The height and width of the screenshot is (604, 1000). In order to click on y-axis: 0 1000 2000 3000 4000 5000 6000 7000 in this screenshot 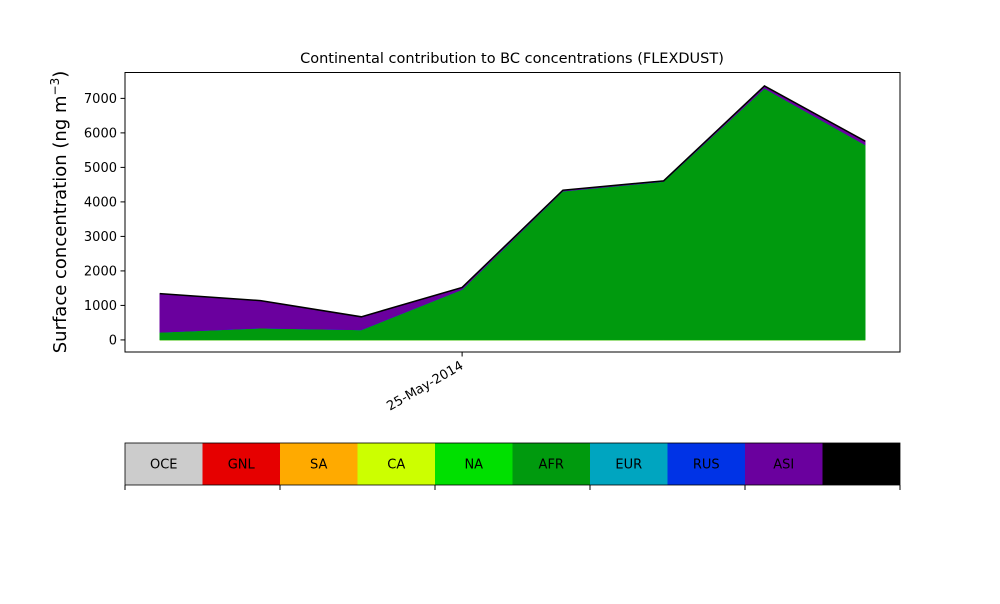, I will do `click(104, 220)`.